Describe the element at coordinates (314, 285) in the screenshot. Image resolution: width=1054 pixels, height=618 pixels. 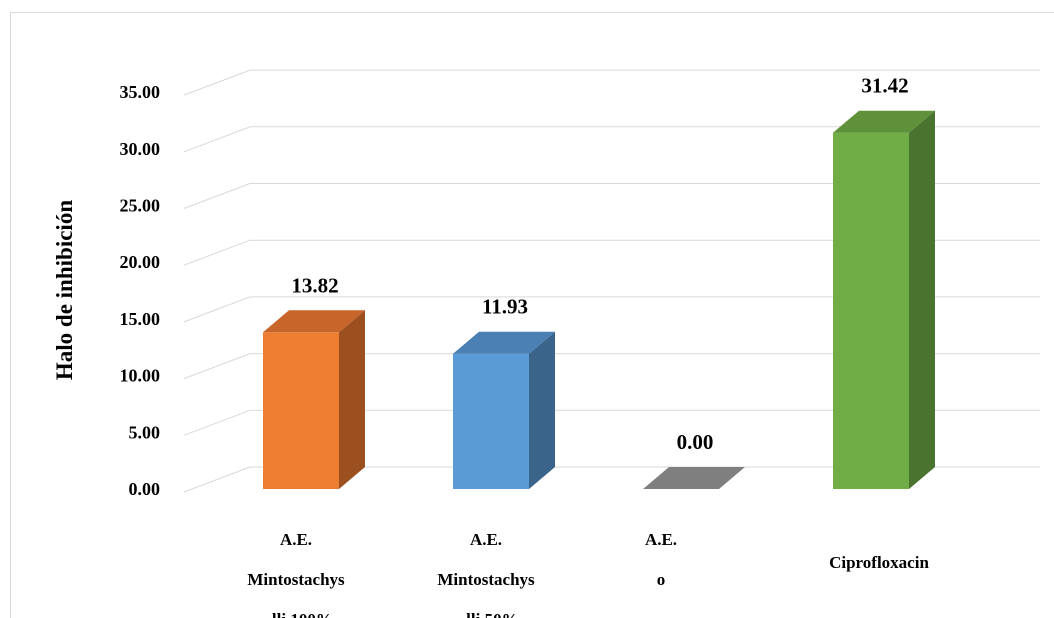
I see `data-label: 13.82` at that location.